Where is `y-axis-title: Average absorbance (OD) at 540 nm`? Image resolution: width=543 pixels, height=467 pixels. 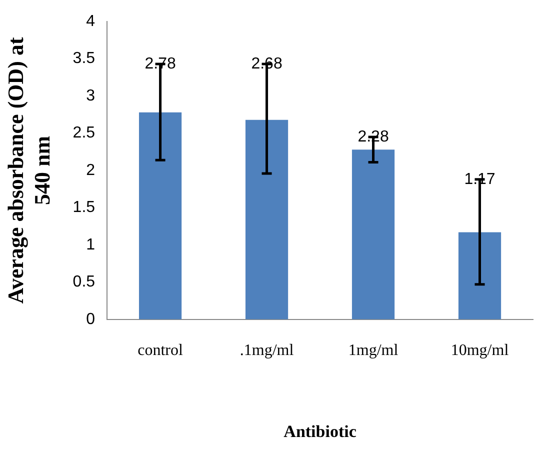 y-axis-title: Average absorbance (OD) at 540 nm is located at coordinates (28, 170).